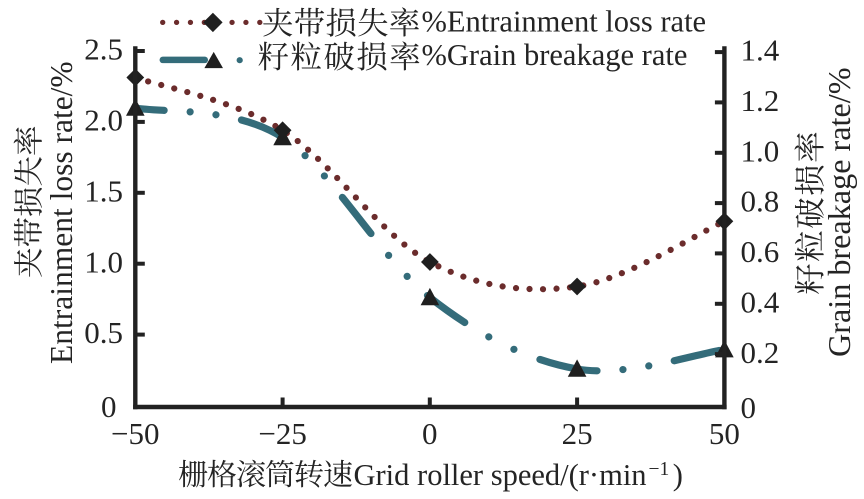 The image size is (864, 499). What do you see at coordinates (760, 352) in the screenshot?
I see `svg-text: 0.2` at bounding box center [760, 352].